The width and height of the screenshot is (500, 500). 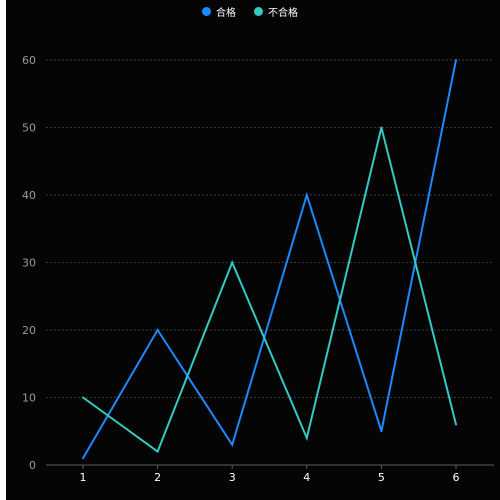 What do you see at coordinates (232, 477) in the screenshot?
I see `x-tick-label-3: 3` at bounding box center [232, 477].